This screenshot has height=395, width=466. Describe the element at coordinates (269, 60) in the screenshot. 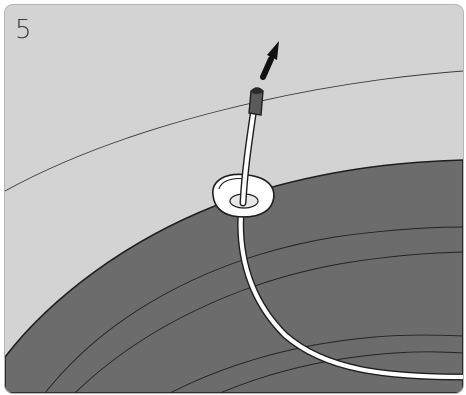

I see `pull-direction-arrow` at that location.